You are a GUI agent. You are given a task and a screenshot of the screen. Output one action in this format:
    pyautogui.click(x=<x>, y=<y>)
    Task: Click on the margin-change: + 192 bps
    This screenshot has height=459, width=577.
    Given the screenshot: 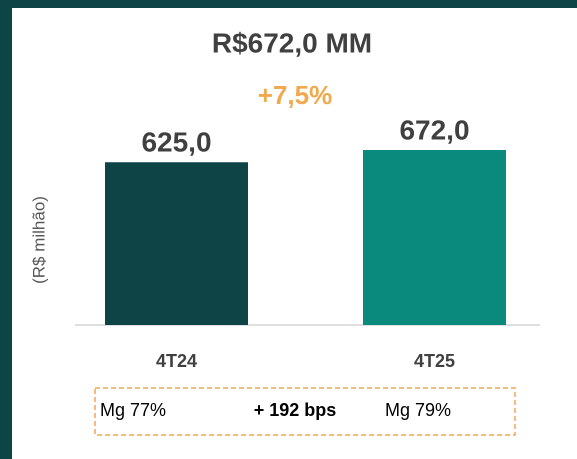 What is the action you would take?
    pyautogui.click(x=295, y=410)
    